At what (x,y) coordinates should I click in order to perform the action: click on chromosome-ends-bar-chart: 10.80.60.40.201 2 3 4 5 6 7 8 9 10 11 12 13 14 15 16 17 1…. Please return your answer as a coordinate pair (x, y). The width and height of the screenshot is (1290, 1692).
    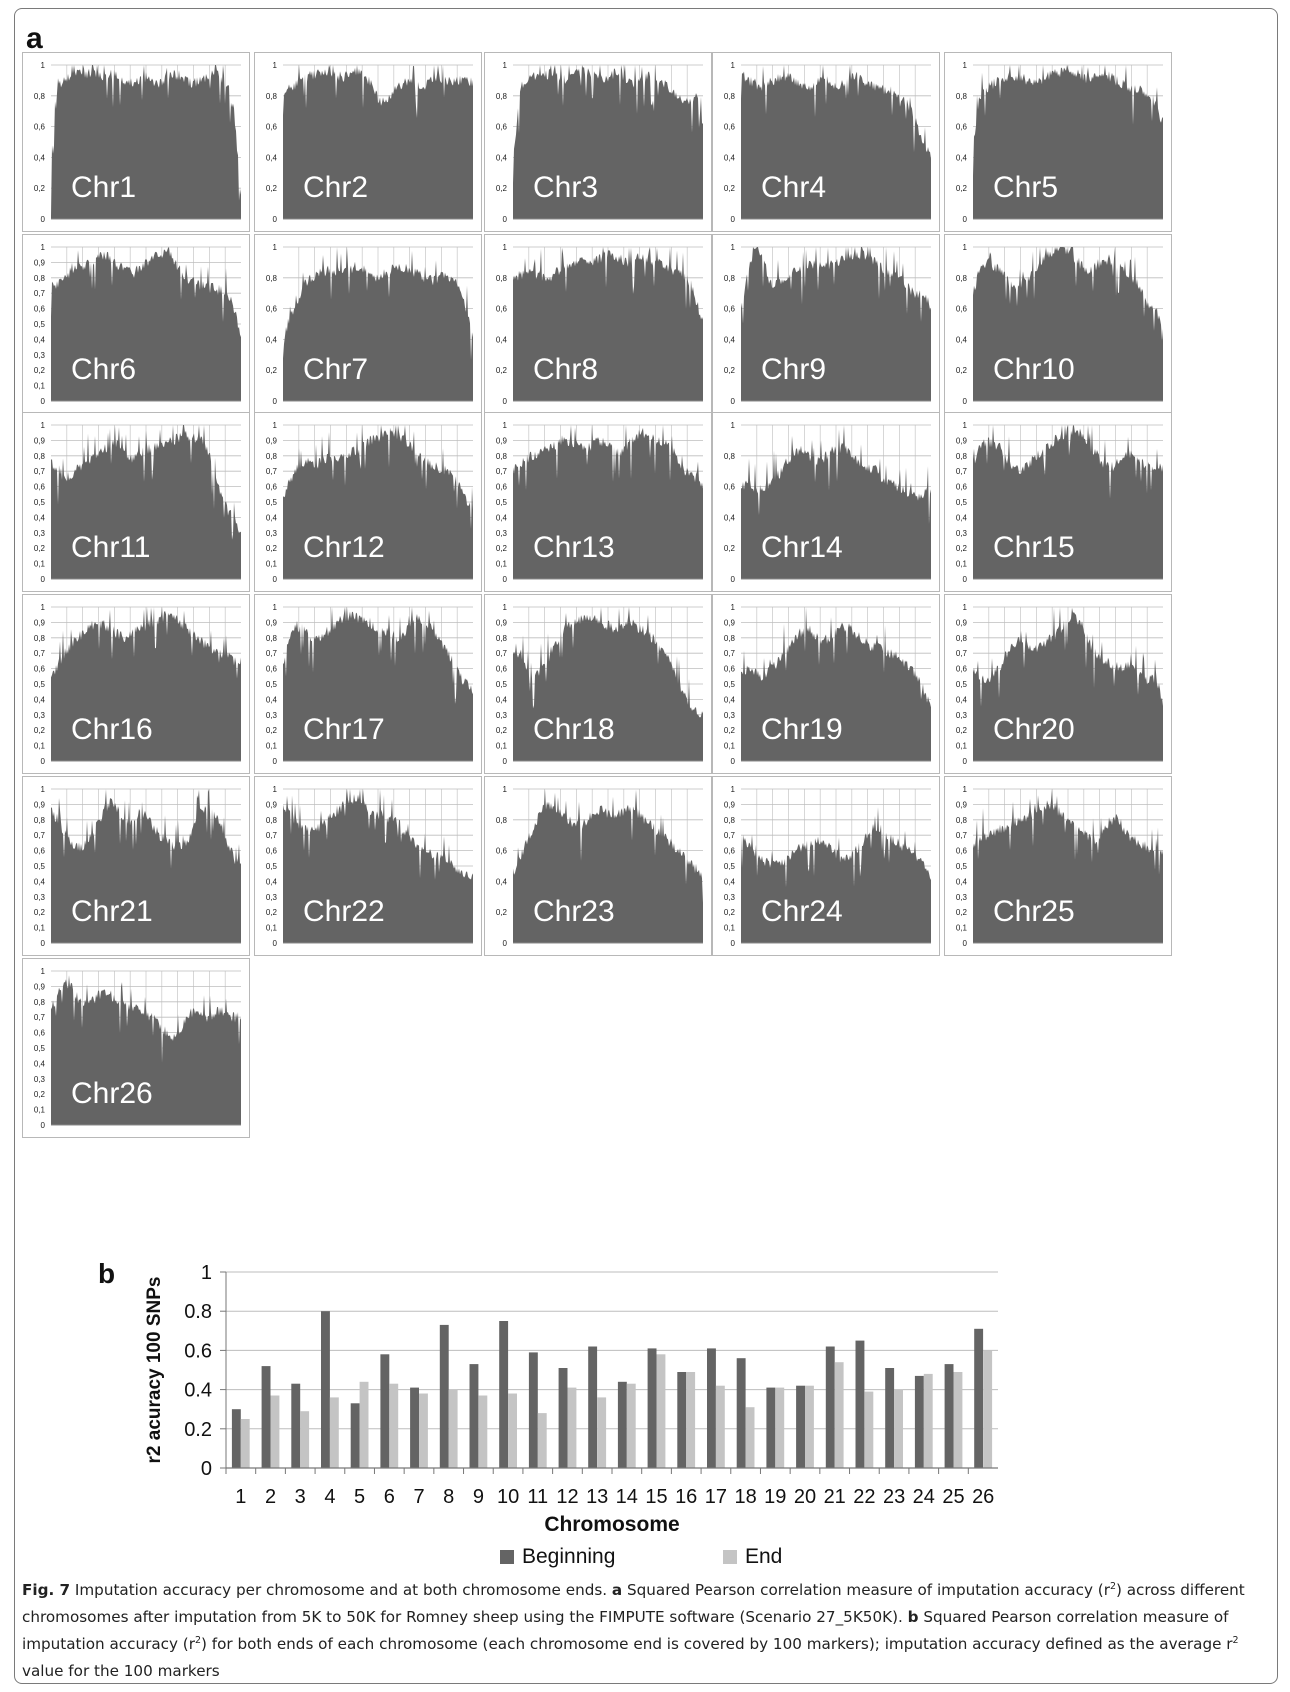
    Looking at the image, I should click on (571, 1399).